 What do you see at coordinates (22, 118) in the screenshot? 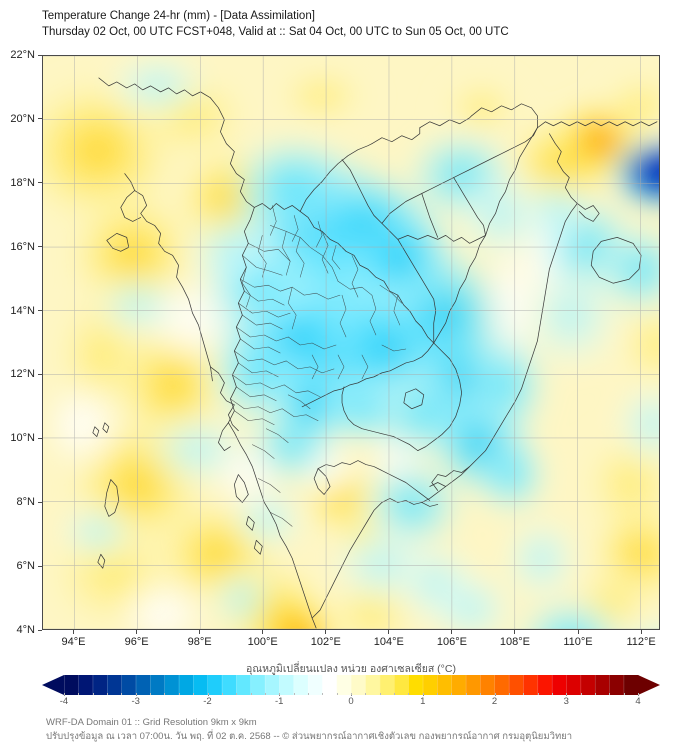
I see `y-axis-tick-label: 20°N` at bounding box center [22, 118].